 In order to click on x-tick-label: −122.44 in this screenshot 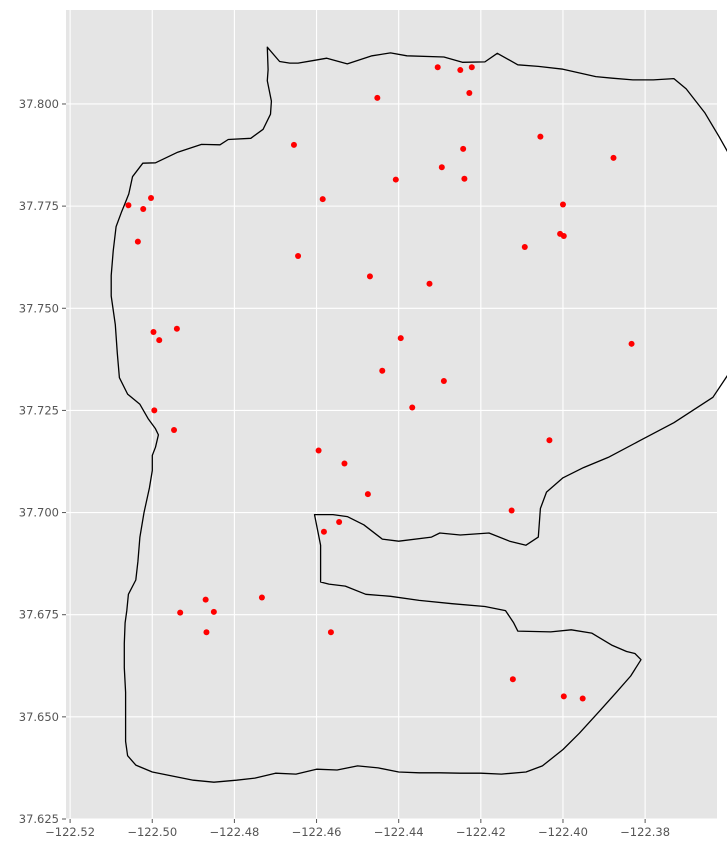, I will do `click(399, 832)`.